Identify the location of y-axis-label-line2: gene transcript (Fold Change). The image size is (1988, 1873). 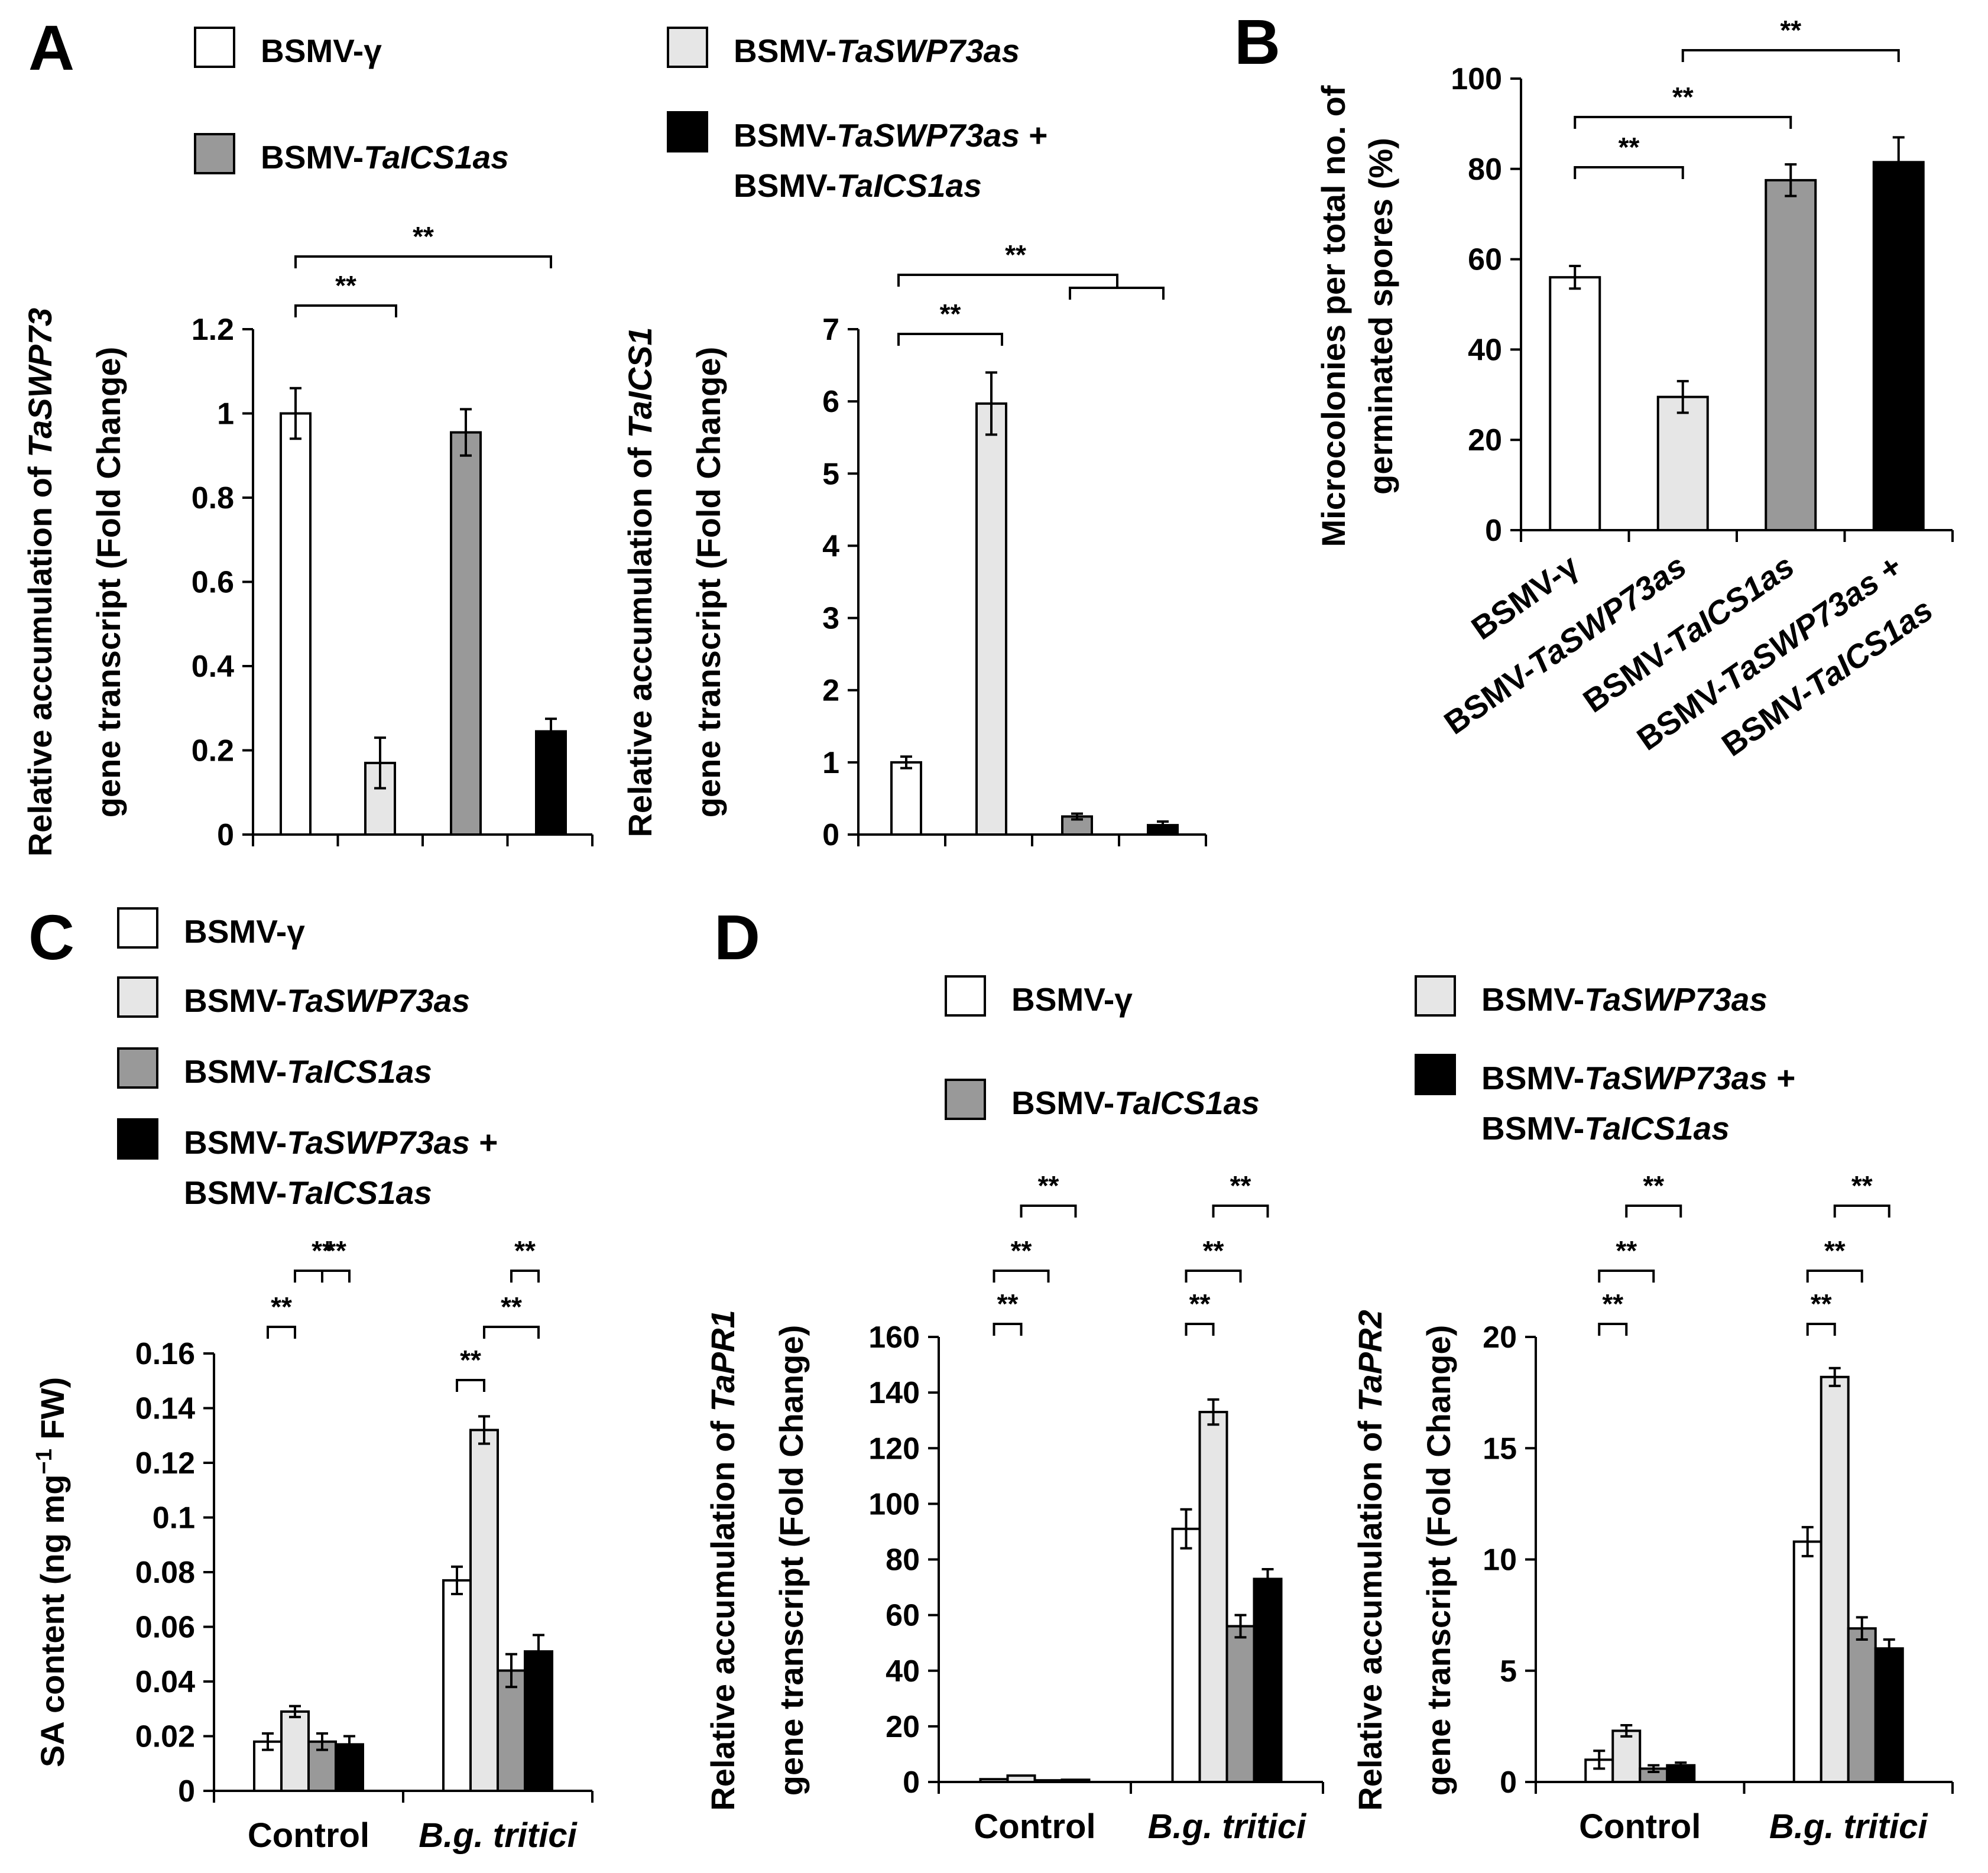
(791, 1560).